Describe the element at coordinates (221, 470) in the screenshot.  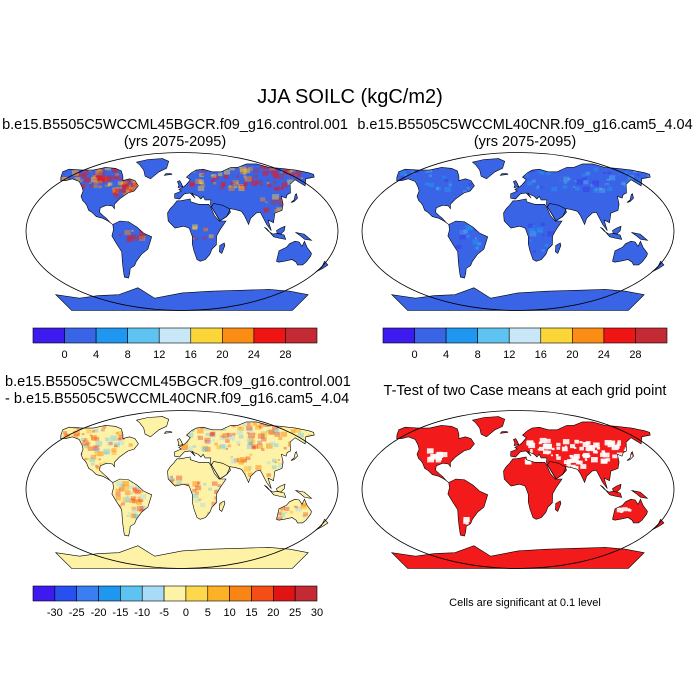
I see `land-arabia` at that location.